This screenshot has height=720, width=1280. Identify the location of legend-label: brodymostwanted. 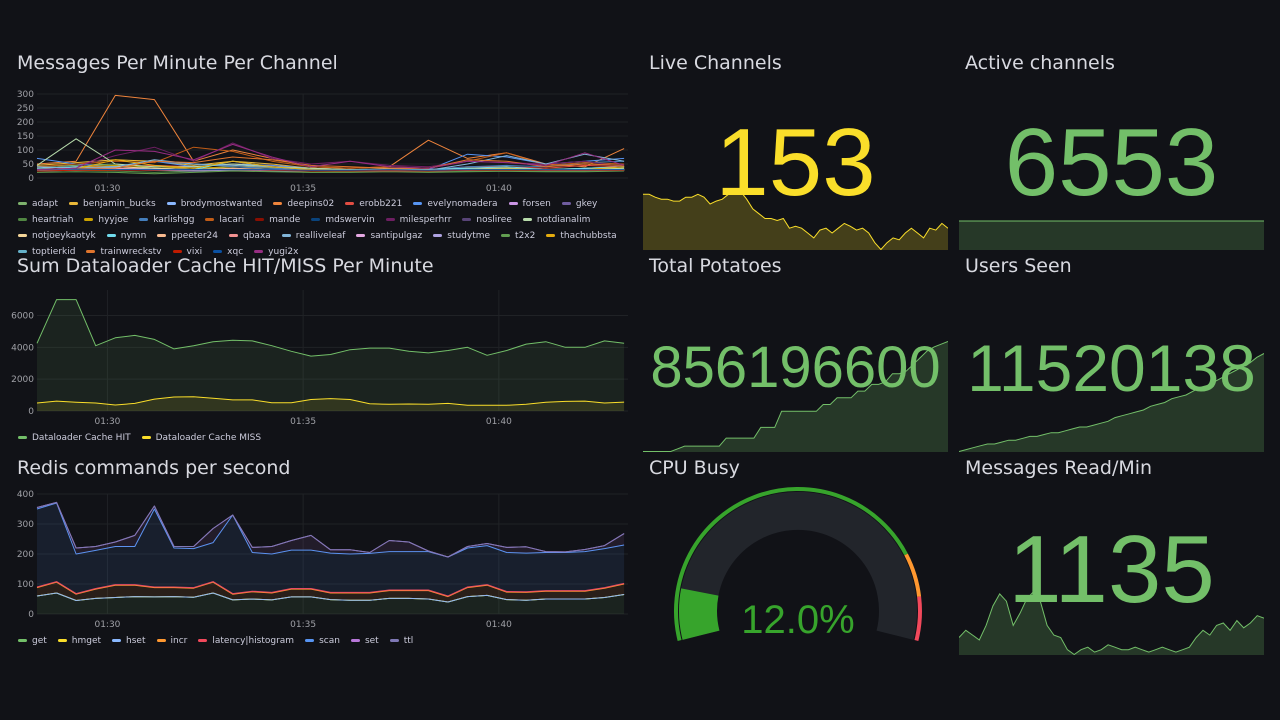
(221, 203).